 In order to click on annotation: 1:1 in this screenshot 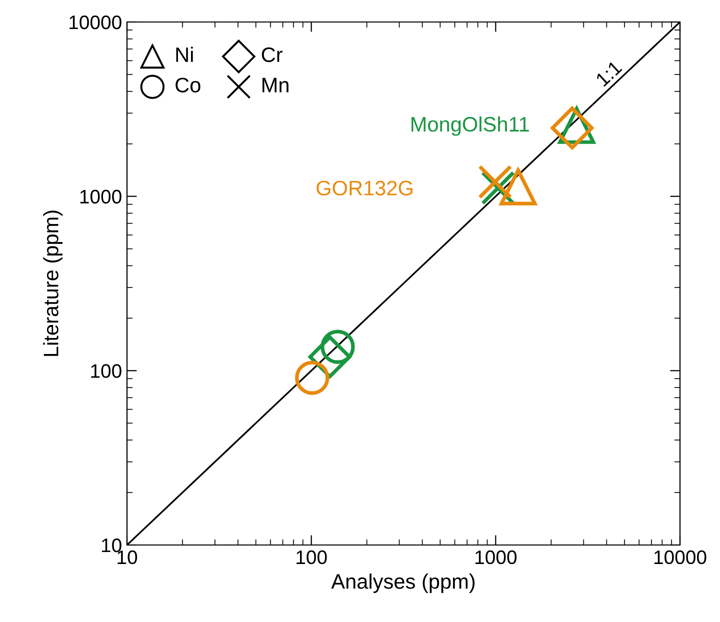, I will do `click(608, 73)`.